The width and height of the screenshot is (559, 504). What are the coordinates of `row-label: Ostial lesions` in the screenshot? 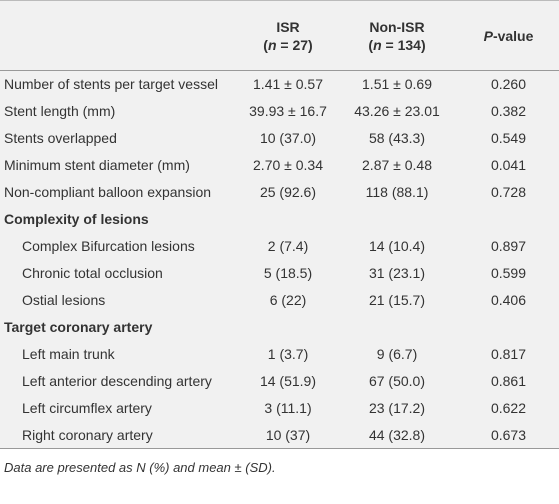 It's located at (64, 300).